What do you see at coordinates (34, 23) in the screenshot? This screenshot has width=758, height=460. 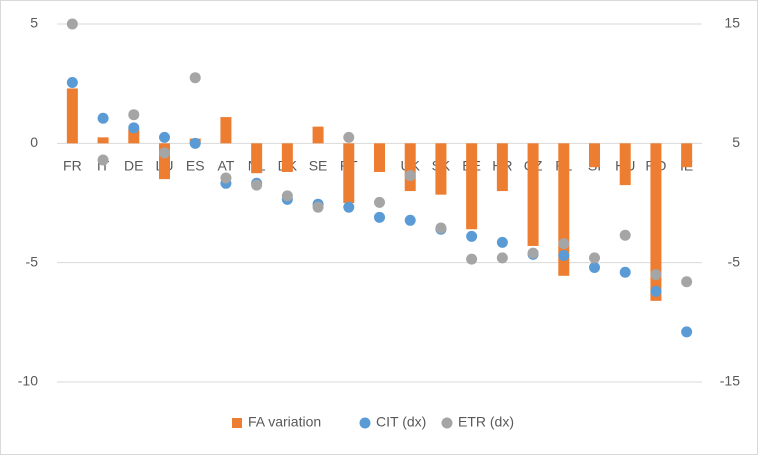 I see `y-tick-label: 5` at bounding box center [34, 23].